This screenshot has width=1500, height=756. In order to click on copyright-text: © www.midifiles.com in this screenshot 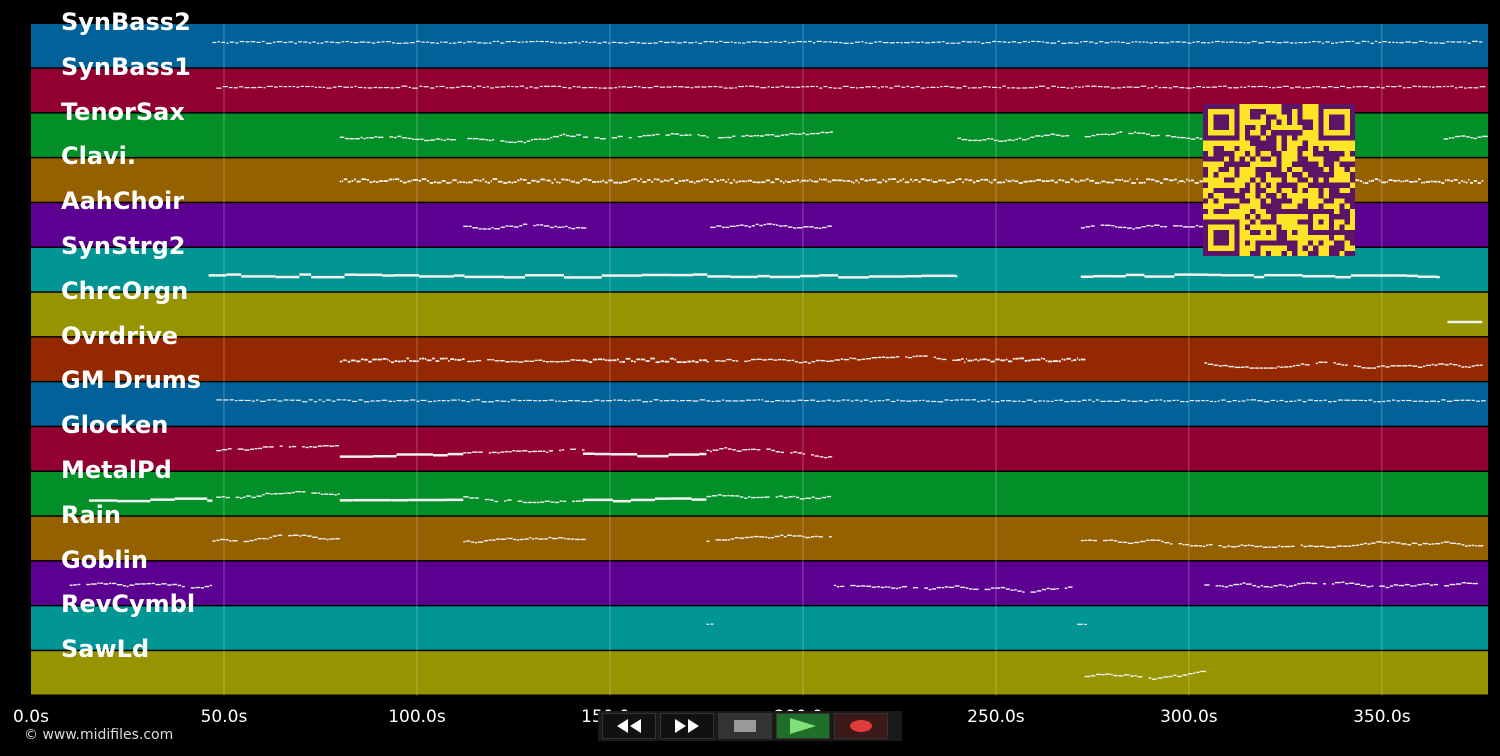, I will do `click(99, 735)`.